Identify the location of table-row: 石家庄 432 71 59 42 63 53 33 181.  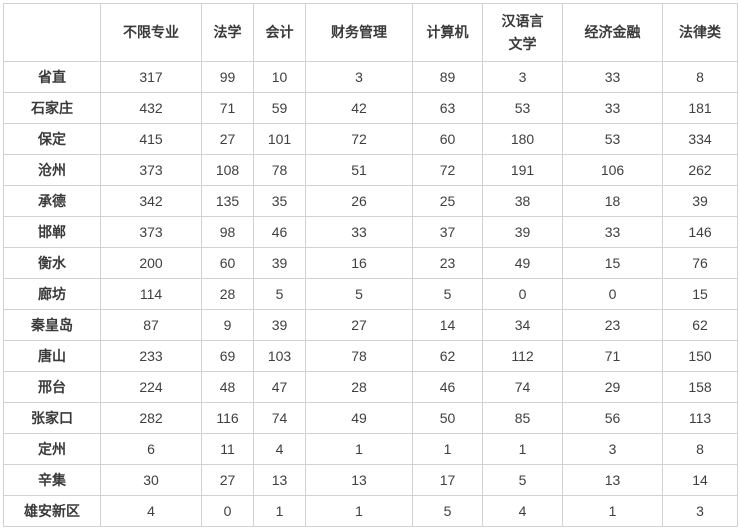
(370, 108).